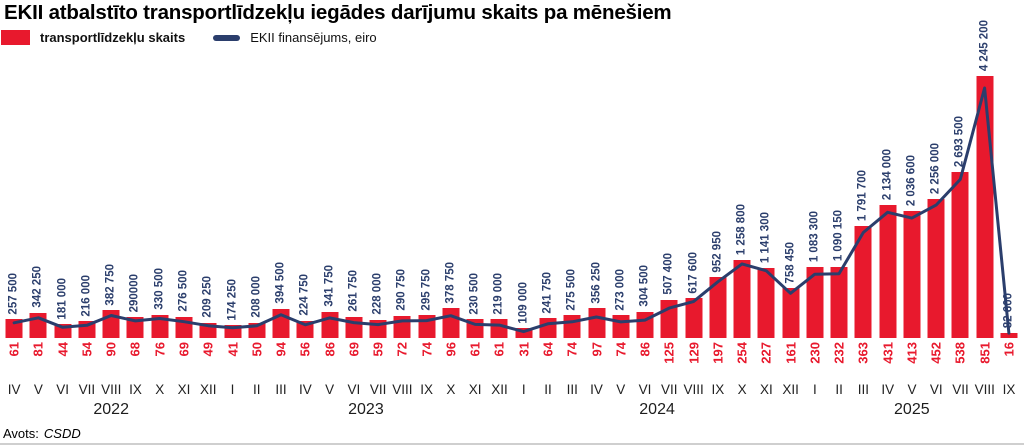  What do you see at coordinates (791, 228) in the screenshot?
I see `month-slot: 758 450 161 XII` at bounding box center [791, 228].